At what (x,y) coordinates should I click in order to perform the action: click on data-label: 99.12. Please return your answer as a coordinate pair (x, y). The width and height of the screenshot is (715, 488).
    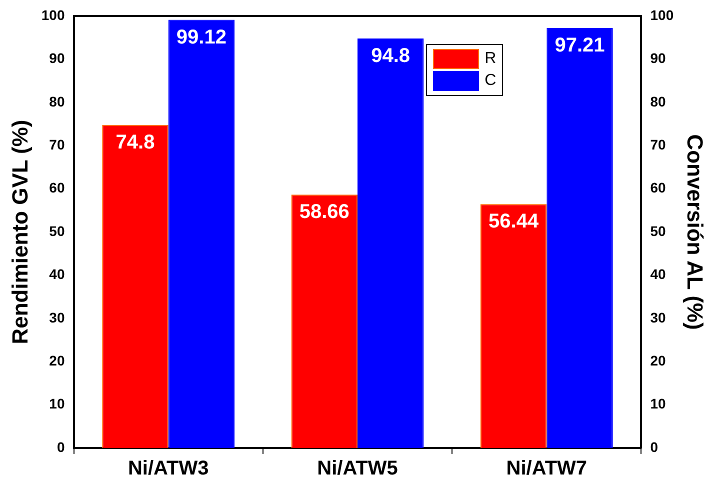
    Looking at the image, I should click on (201, 37).